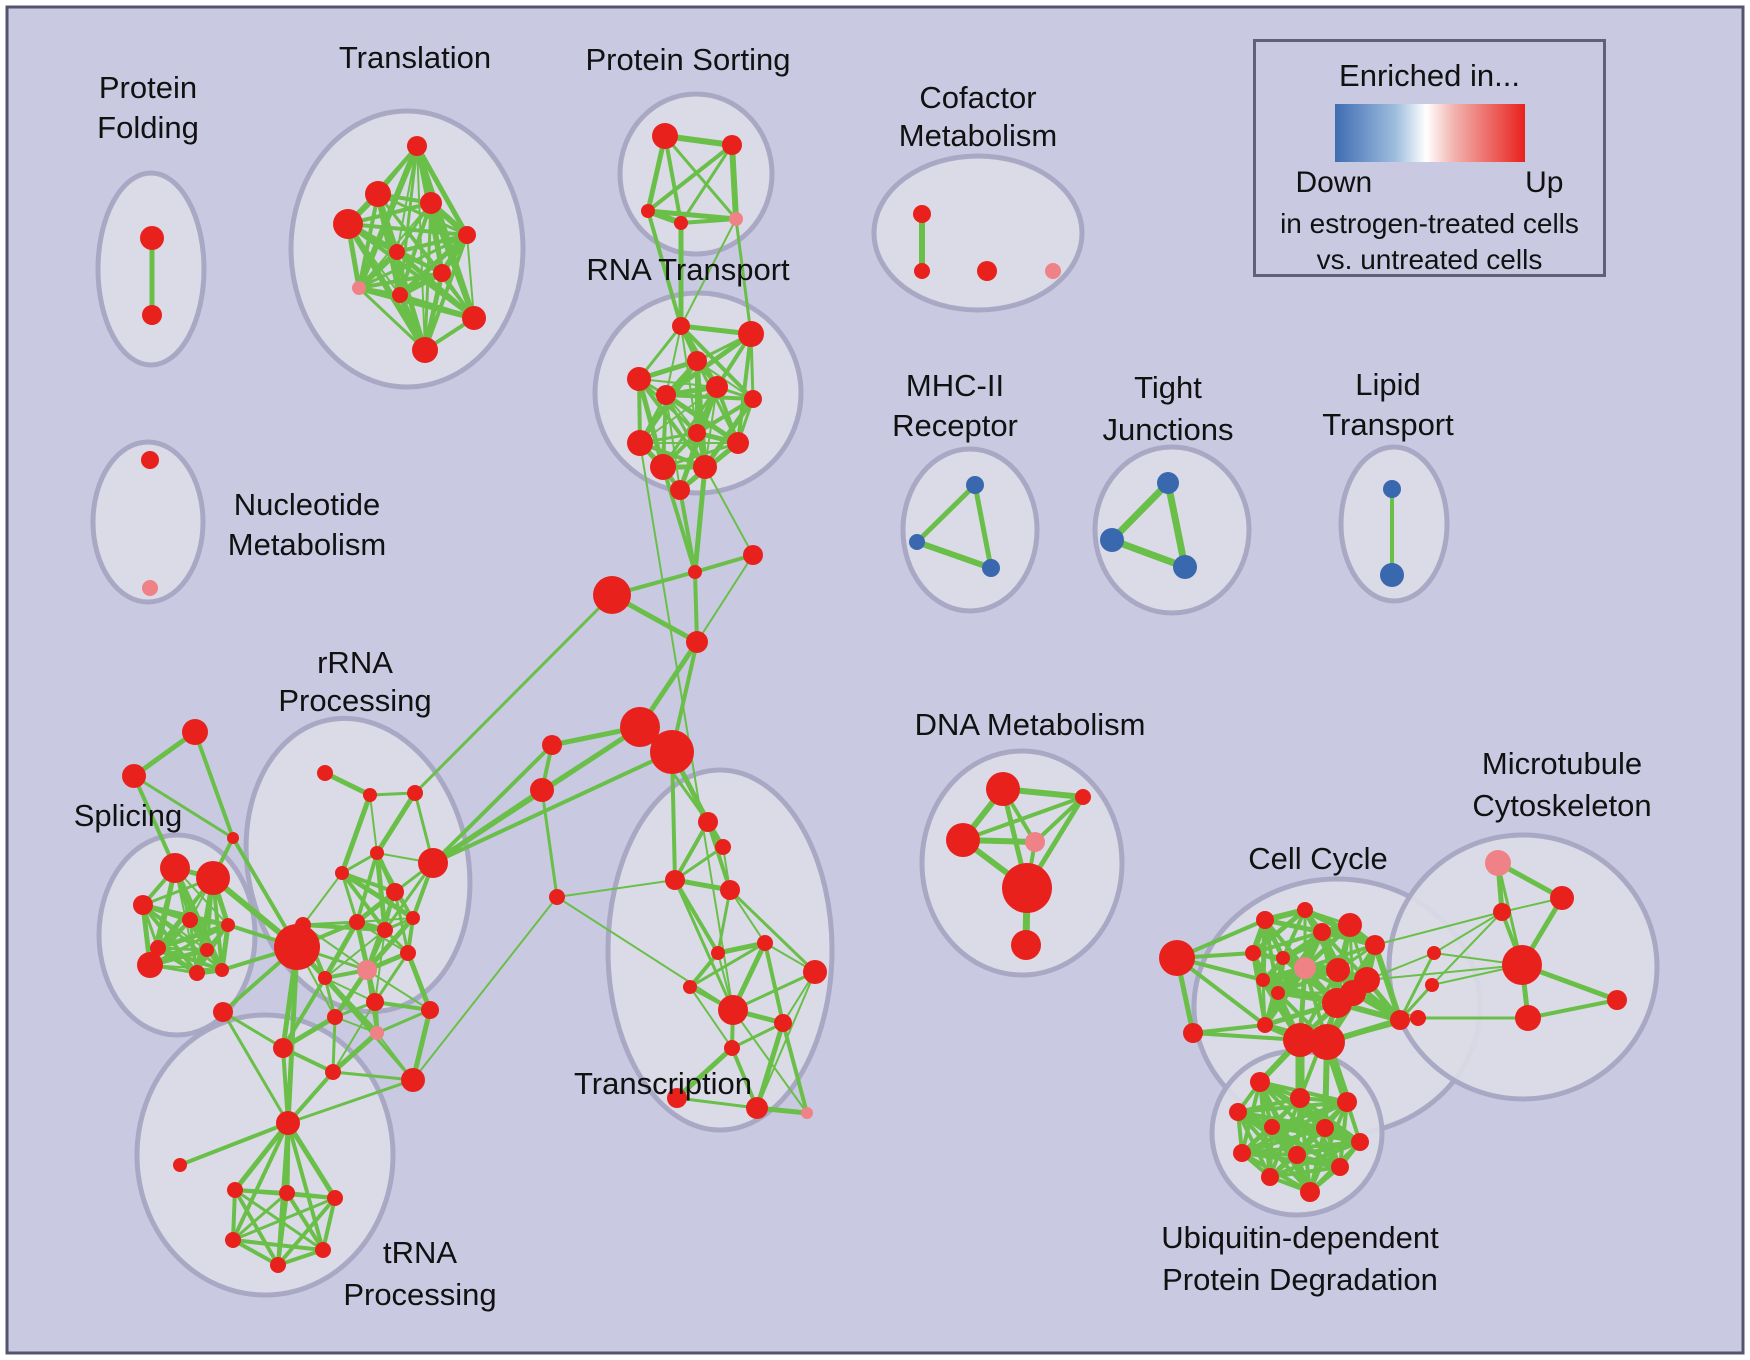 This screenshot has width=1750, height=1360. I want to click on node-lipid-transport, so click(1392, 575).